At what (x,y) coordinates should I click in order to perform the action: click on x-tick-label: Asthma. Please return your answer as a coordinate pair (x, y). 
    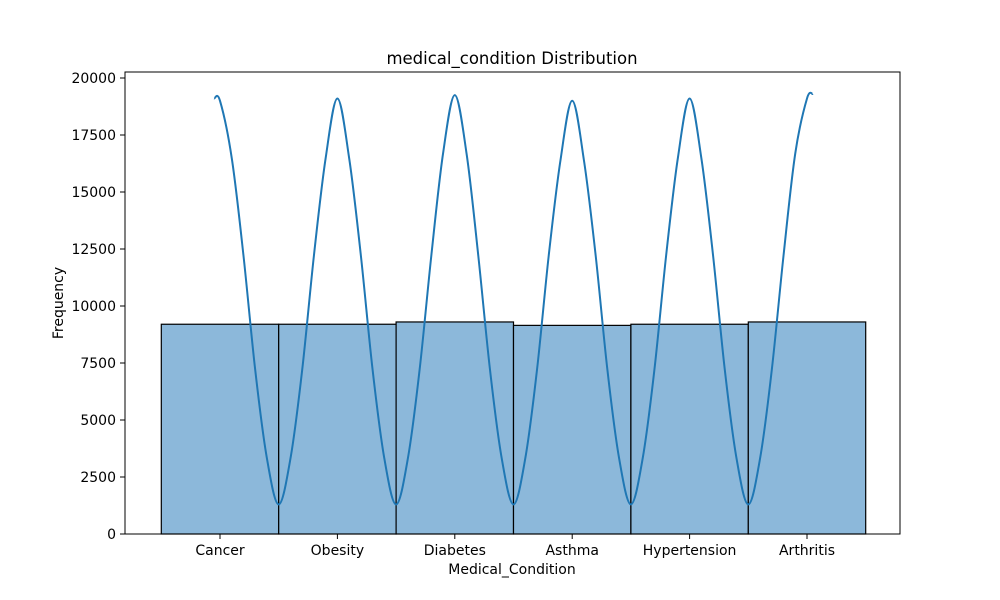
    Looking at the image, I should click on (571, 551).